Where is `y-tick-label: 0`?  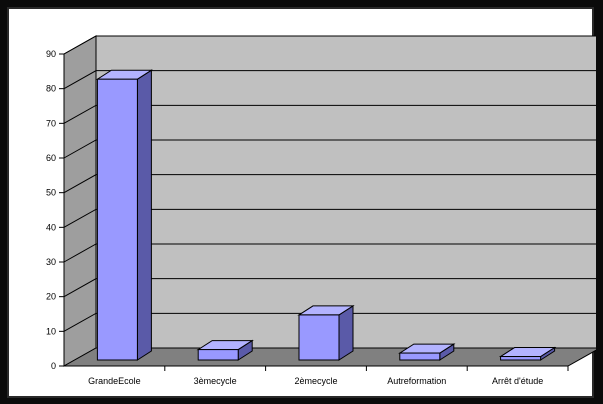
y-tick-label: 0 is located at coordinates (53, 366).